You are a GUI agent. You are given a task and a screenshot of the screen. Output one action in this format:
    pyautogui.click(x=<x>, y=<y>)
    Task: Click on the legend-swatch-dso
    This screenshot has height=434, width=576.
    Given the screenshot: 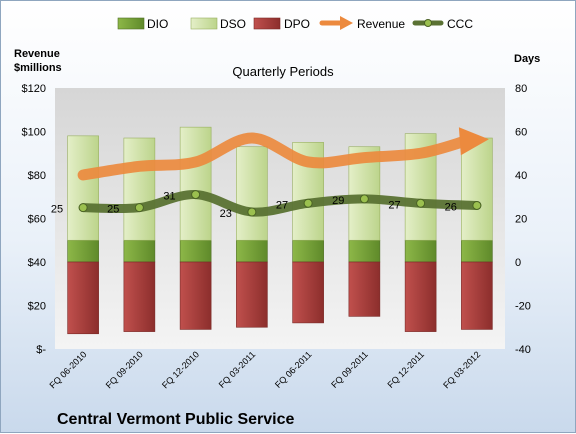 What is the action you would take?
    pyautogui.click(x=204, y=23)
    